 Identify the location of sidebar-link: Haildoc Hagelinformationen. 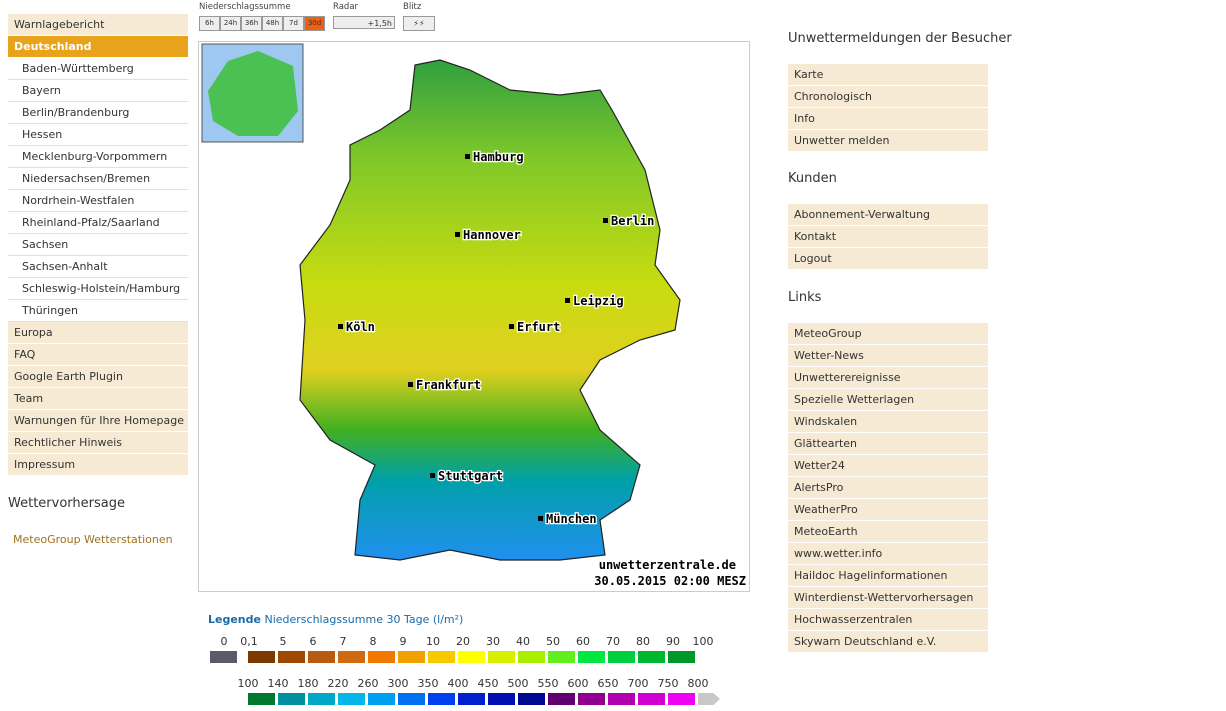
(888, 576).